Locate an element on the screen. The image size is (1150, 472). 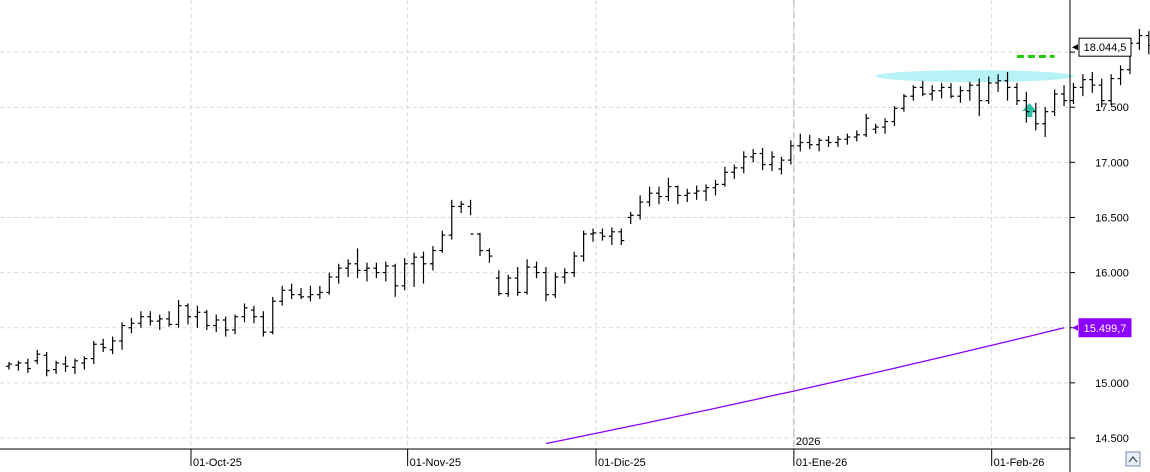
support-zone is located at coordinates (975, 76).